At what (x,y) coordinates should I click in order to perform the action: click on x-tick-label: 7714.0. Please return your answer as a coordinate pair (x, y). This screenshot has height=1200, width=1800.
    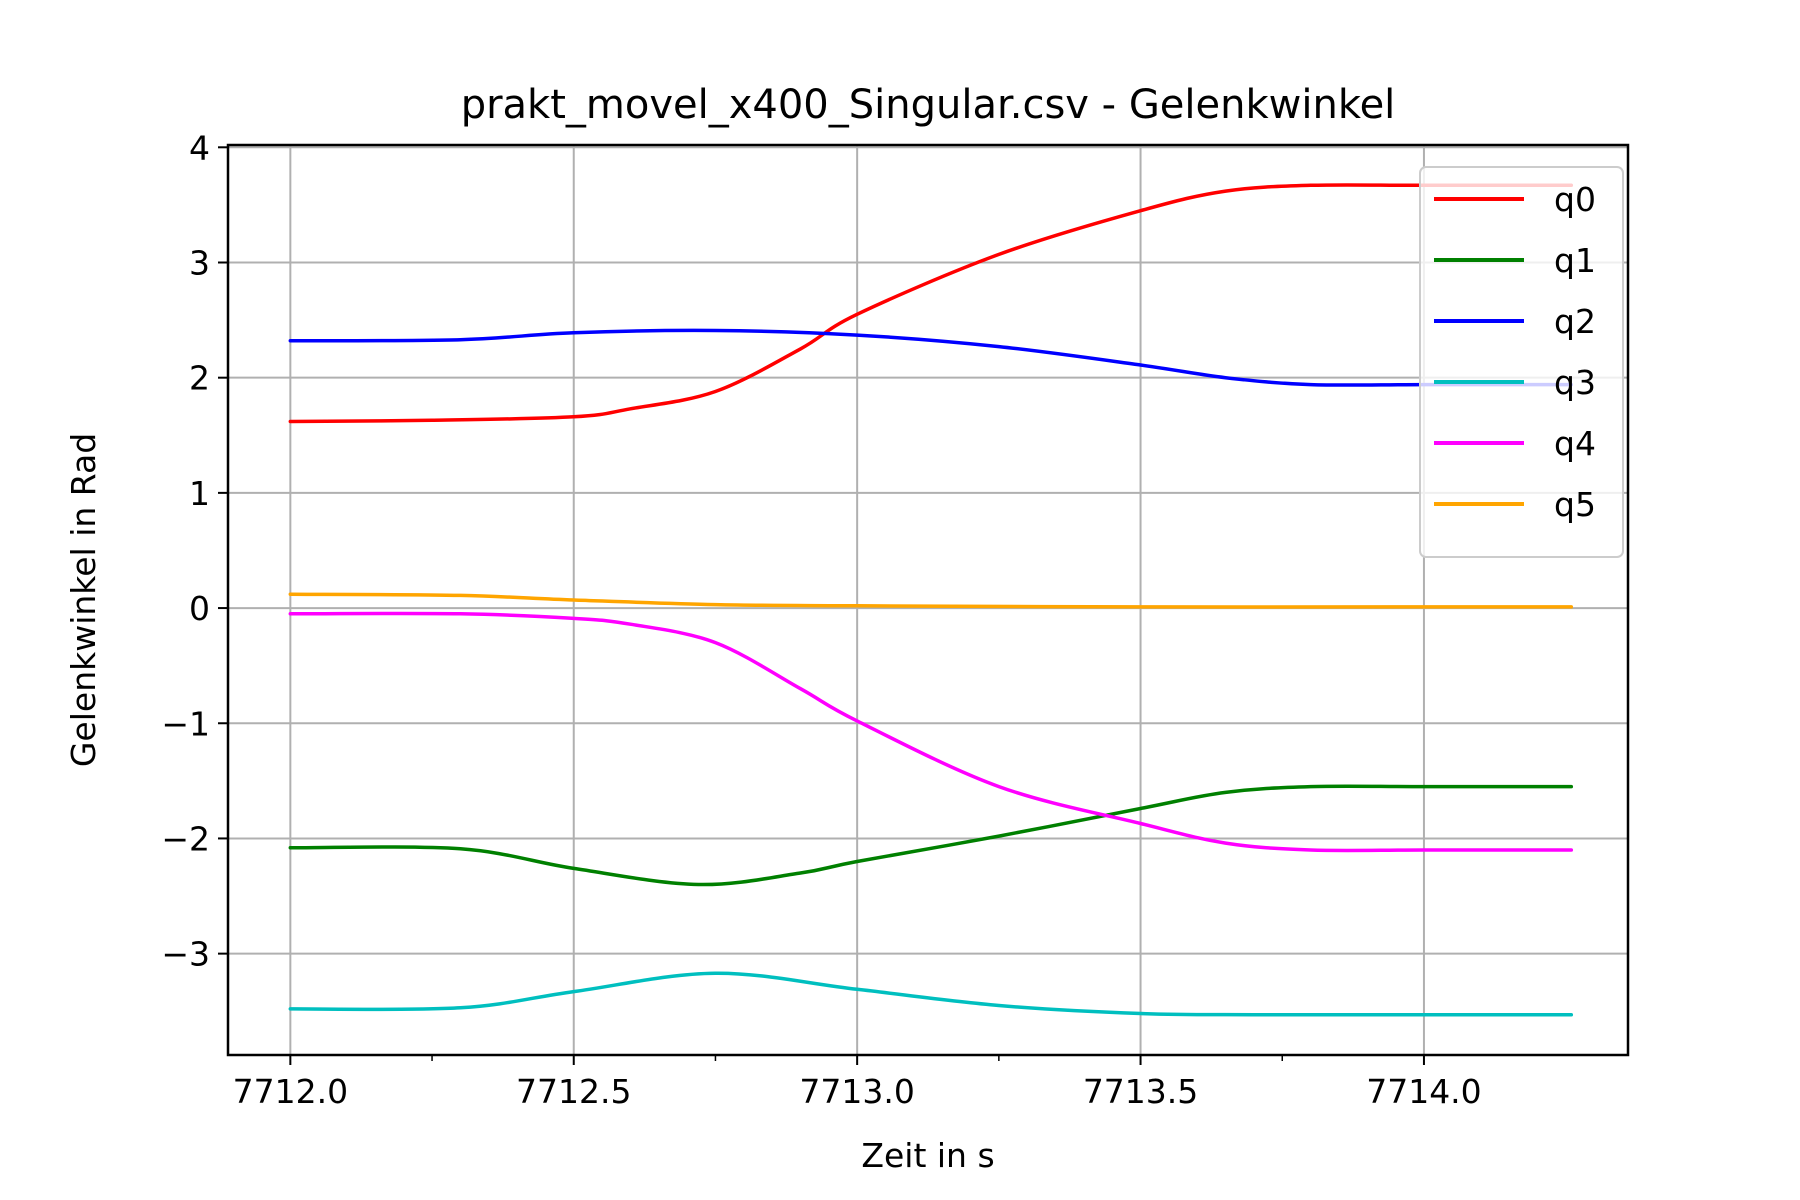
    Looking at the image, I should click on (1423, 1091).